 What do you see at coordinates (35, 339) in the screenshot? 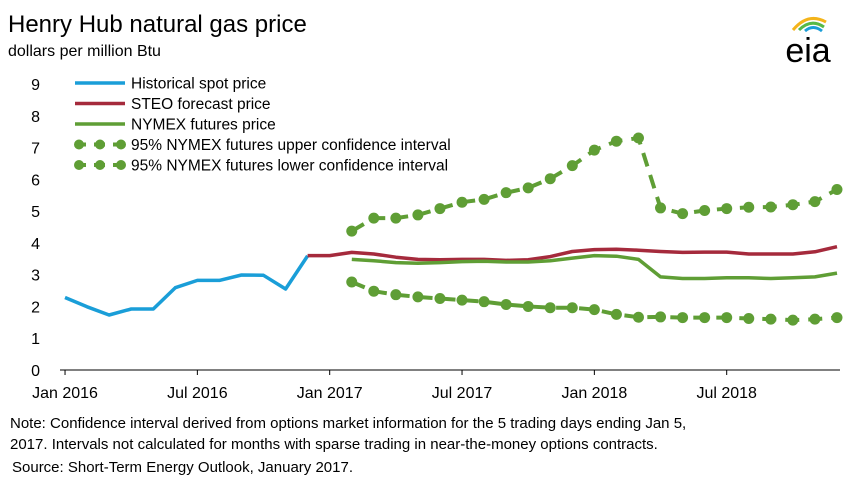
I see `y-tick-label: 1` at bounding box center [35, 339].